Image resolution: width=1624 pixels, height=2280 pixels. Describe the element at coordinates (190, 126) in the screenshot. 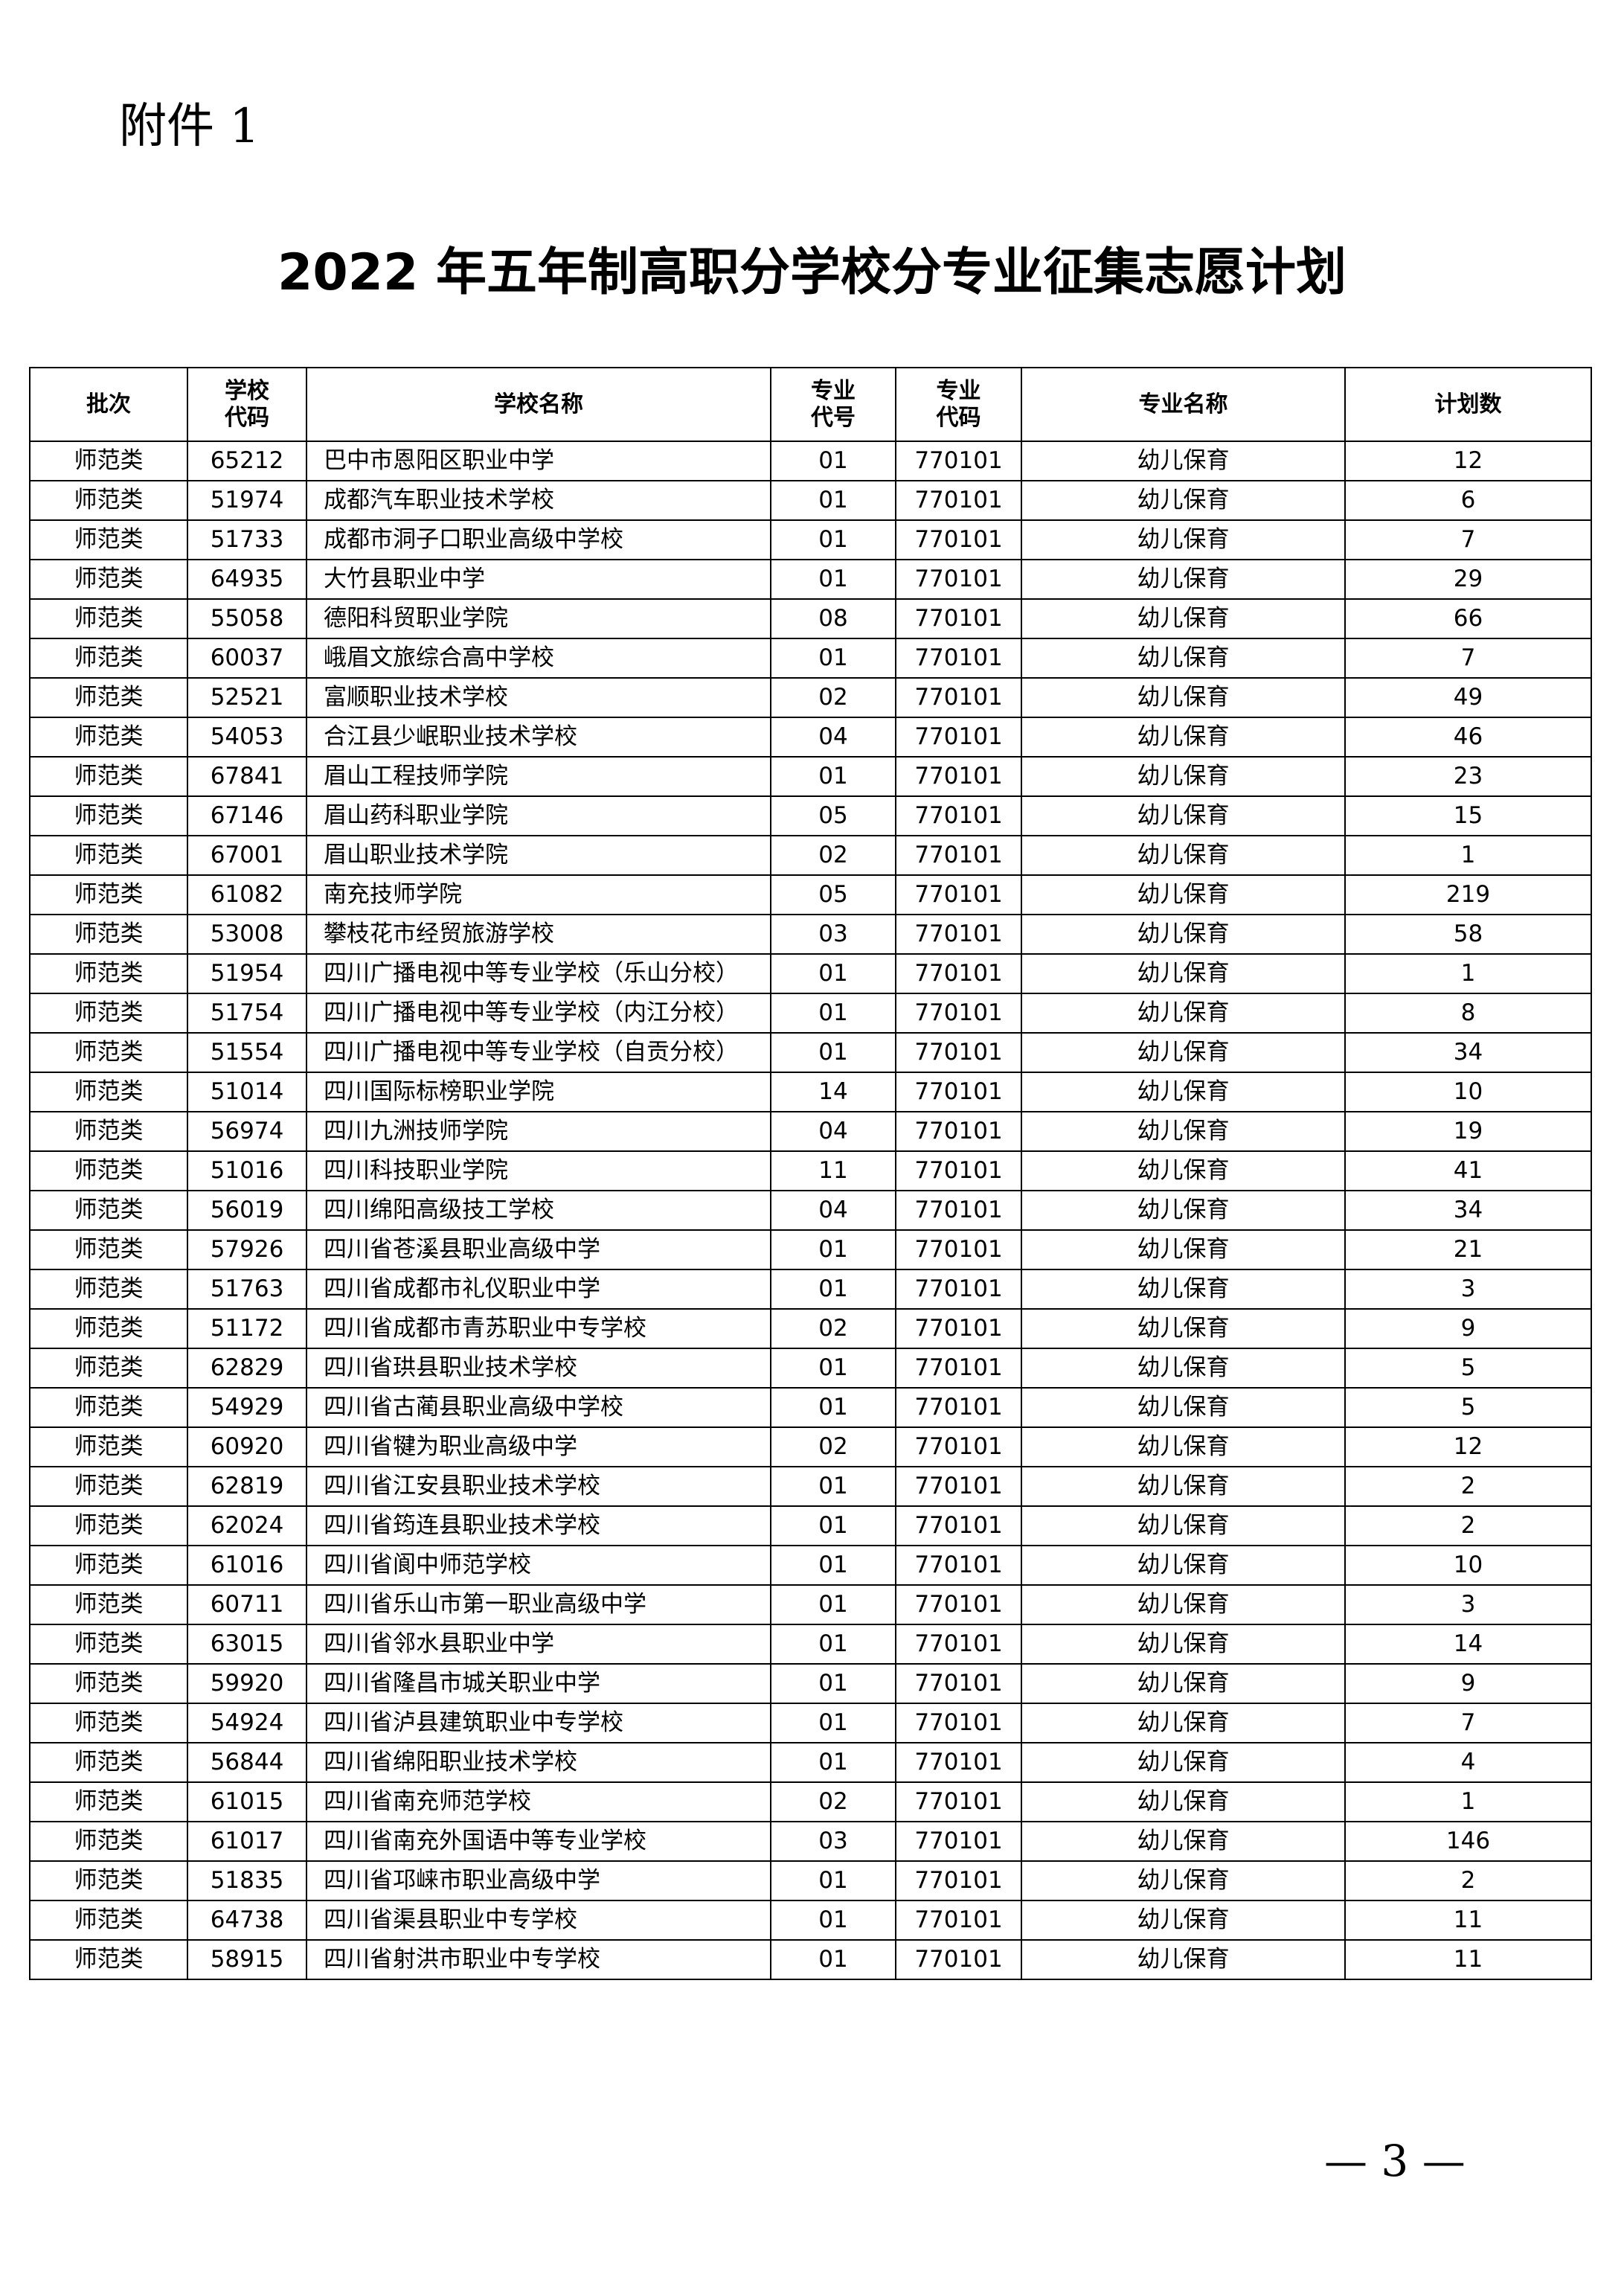

I see `attachment-label: 附件 1` at that location.